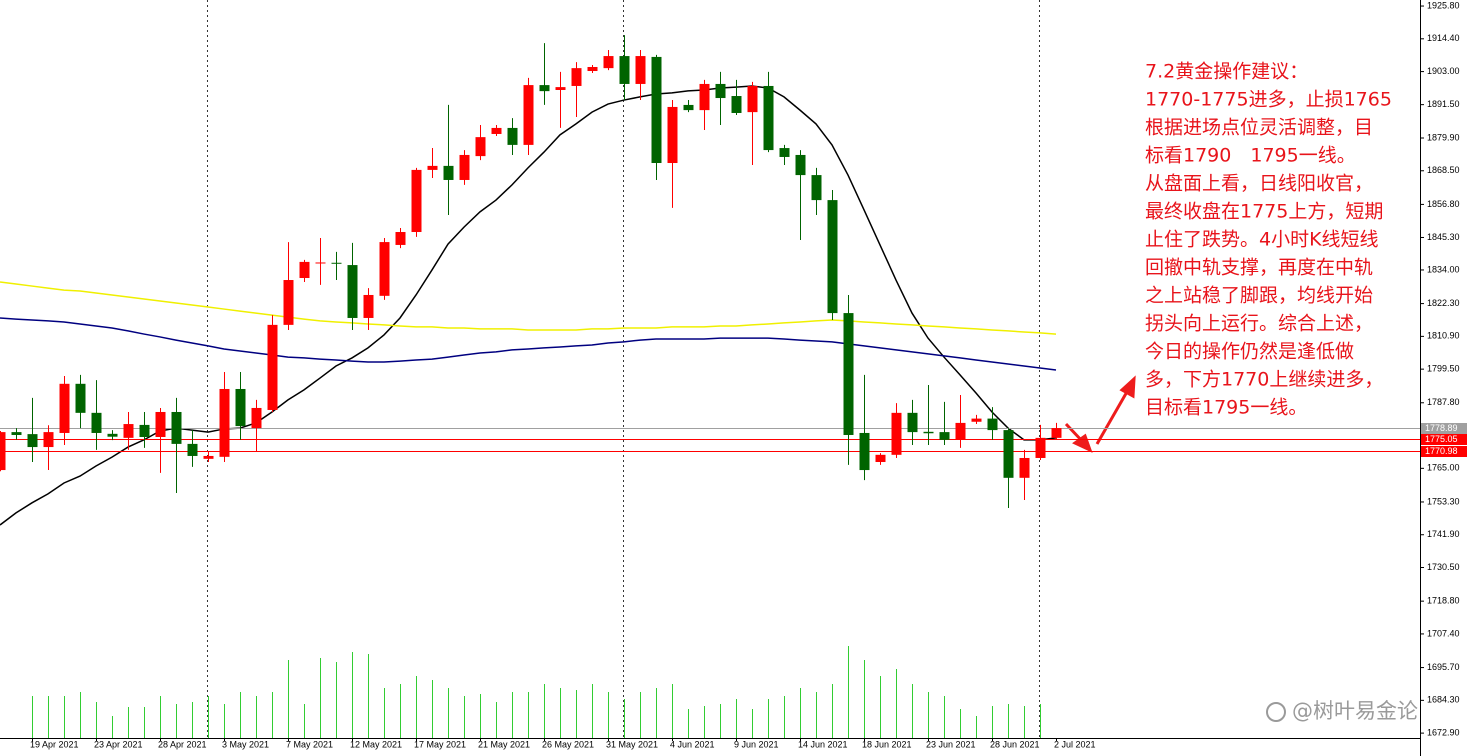 The image size is (1469, 756). Describe the element at coordinates (1443, 38) in the screenshot. I see `y-tick-label: 1914.40` at that location.